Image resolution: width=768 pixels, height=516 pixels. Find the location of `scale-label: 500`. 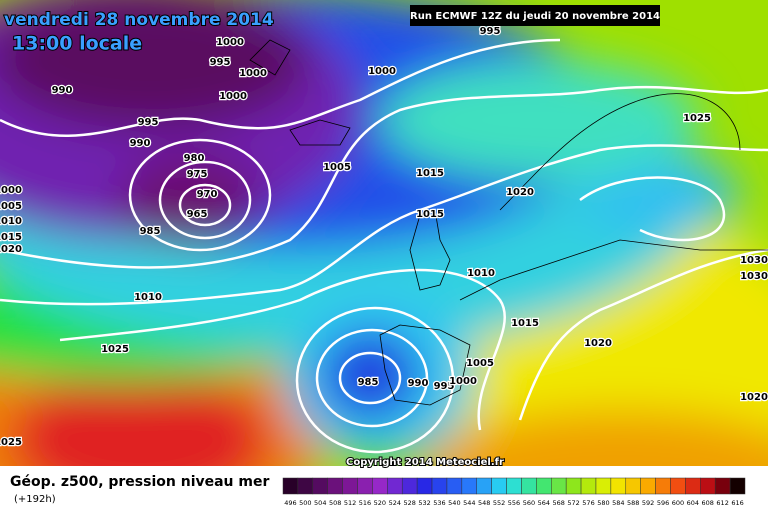

scale-label: 500 is located at coordinates (305, 503).